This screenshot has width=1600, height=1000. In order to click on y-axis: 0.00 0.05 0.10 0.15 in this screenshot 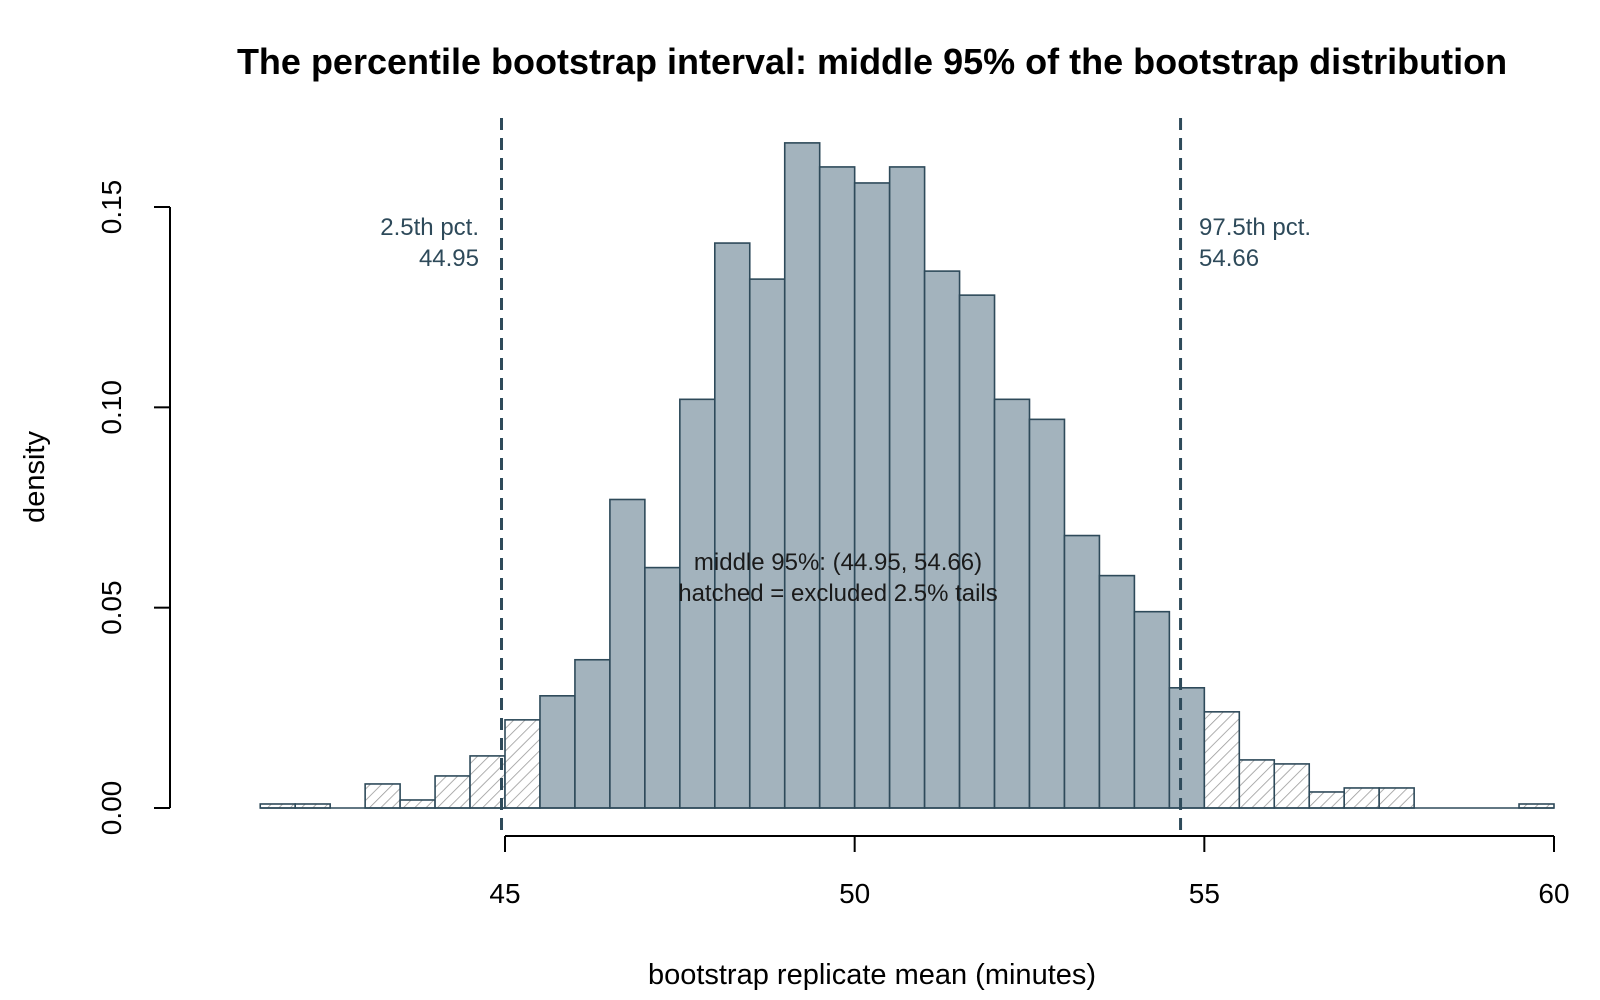, I will do `click(133, 508)`.